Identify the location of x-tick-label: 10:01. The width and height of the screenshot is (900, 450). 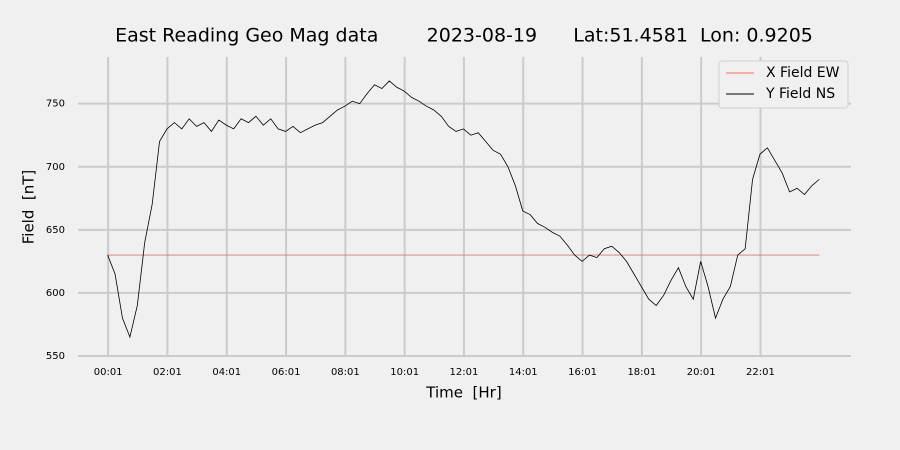
(404, 372).